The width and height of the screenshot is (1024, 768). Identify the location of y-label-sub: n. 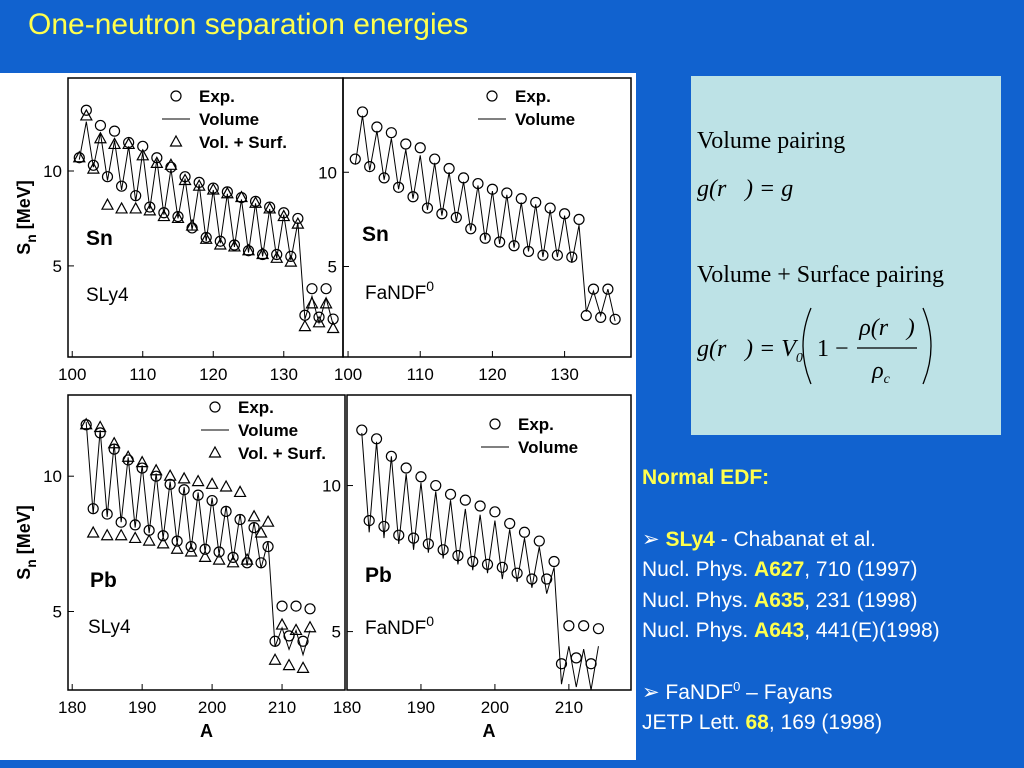
(31, 238).